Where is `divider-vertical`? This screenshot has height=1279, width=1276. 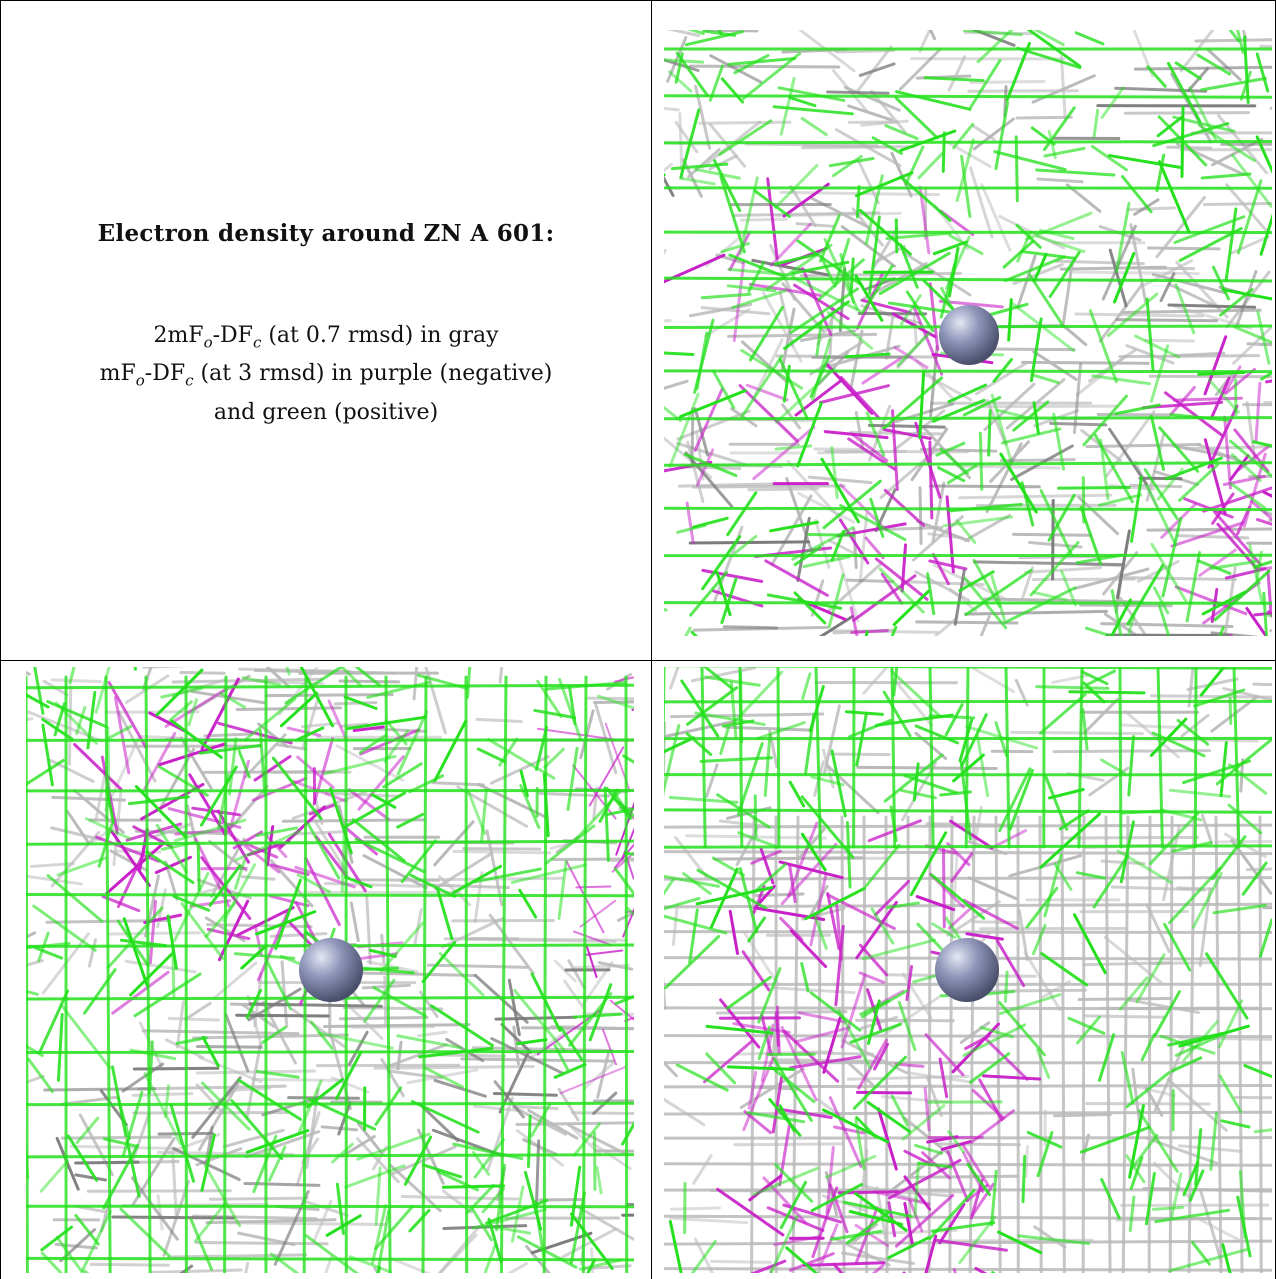
divider-vertical is located at coordinates (651, 639).